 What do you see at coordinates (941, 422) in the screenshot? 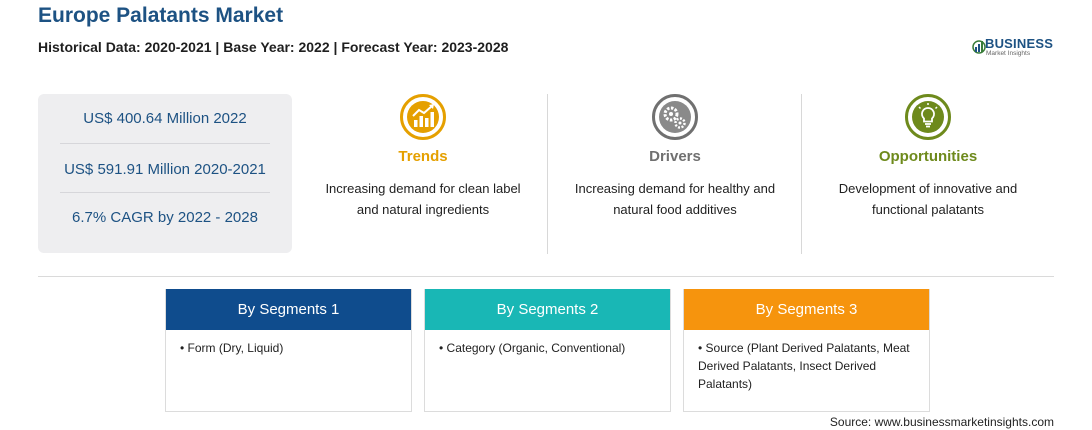
I see `source-link: Source: www.businessmarketinsights.com` at bounding box center [941, 422].